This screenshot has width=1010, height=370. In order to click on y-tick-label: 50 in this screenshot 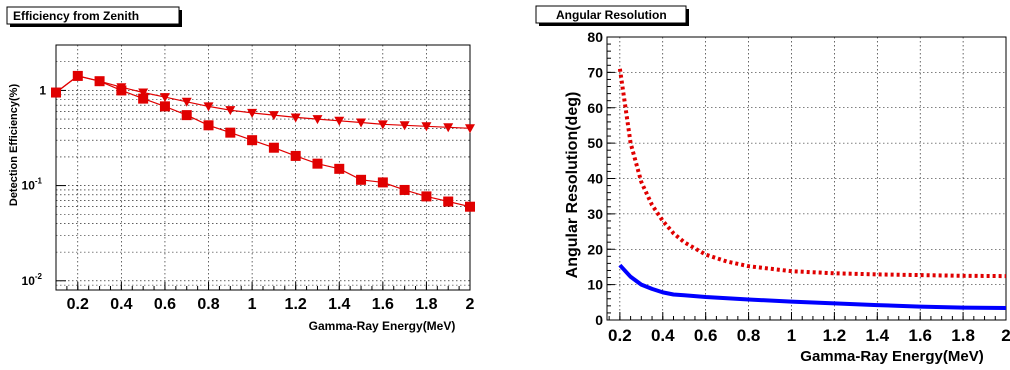, I will do `click(595, 143)`.